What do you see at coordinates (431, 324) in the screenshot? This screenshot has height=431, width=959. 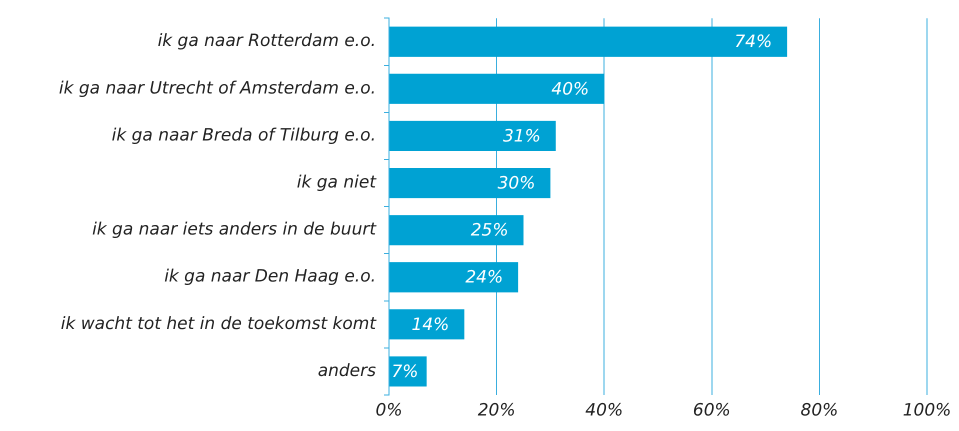 I see `data-label: 14%` at bounding box center [431, 324].